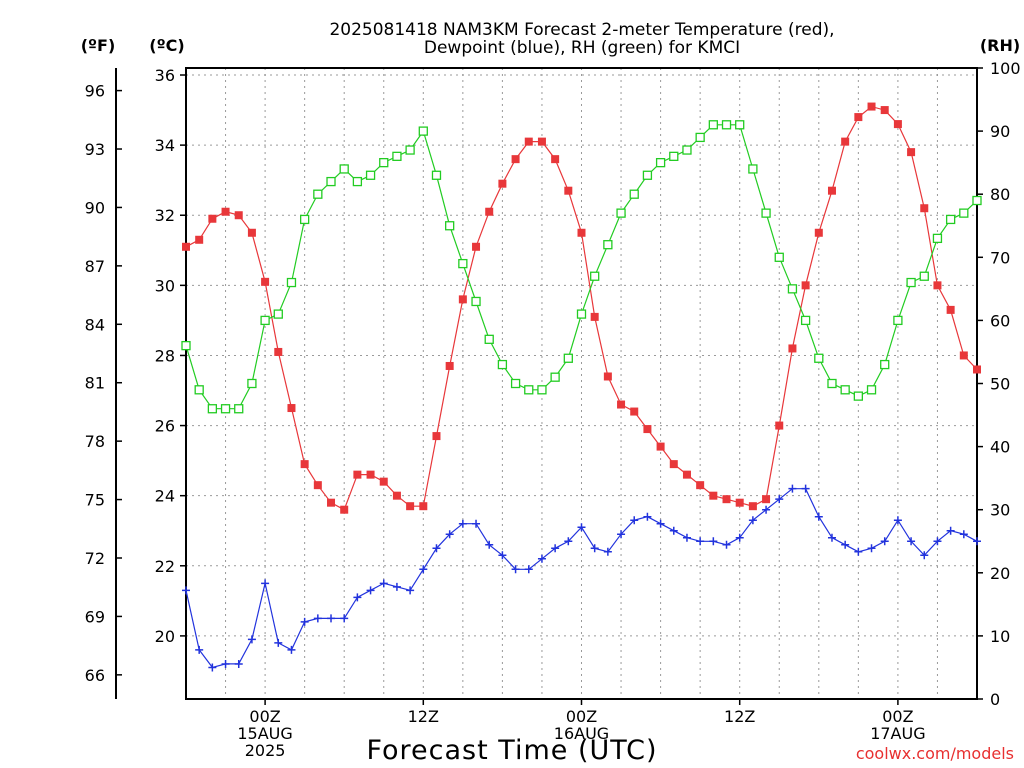 This screenshot has width=1024, height=768. Describe the element at coordinates (95, 149) in the screenshot. I see `fahrenheit-tick-label: 93` at that location.